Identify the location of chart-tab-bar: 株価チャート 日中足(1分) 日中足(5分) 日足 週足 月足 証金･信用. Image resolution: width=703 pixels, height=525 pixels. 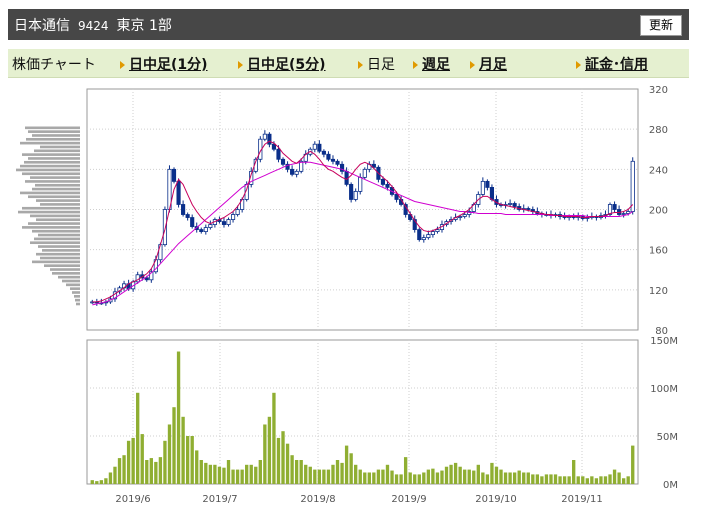
(348, 63).